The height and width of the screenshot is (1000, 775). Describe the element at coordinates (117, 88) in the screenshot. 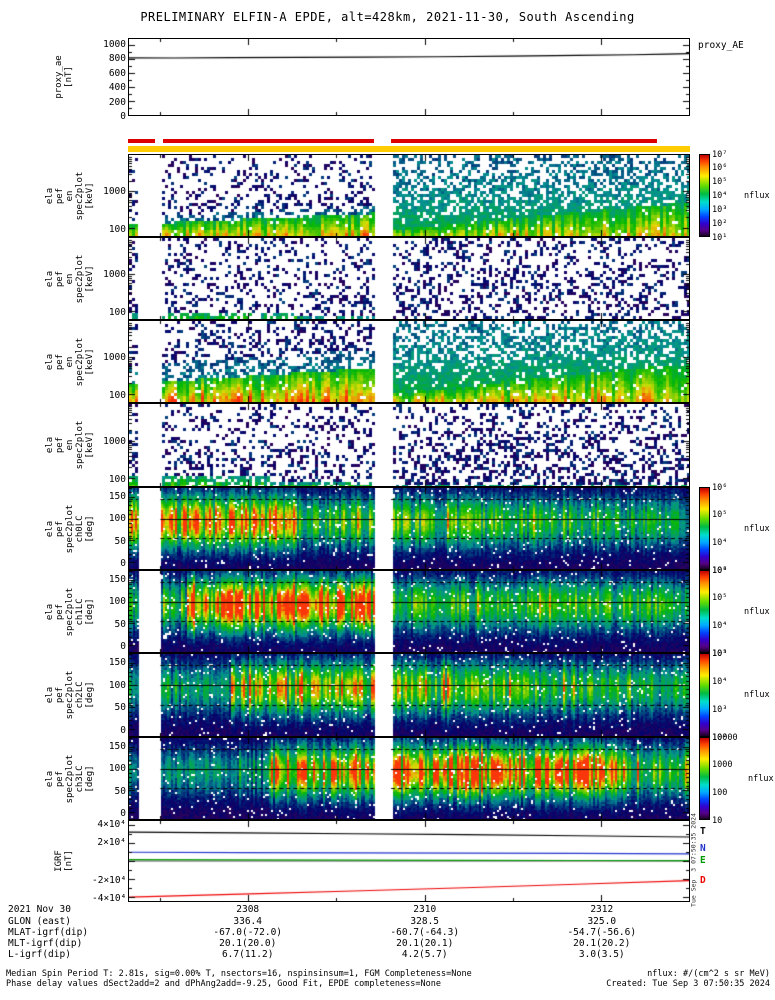

I see `y-tick-label: 400` at that location.